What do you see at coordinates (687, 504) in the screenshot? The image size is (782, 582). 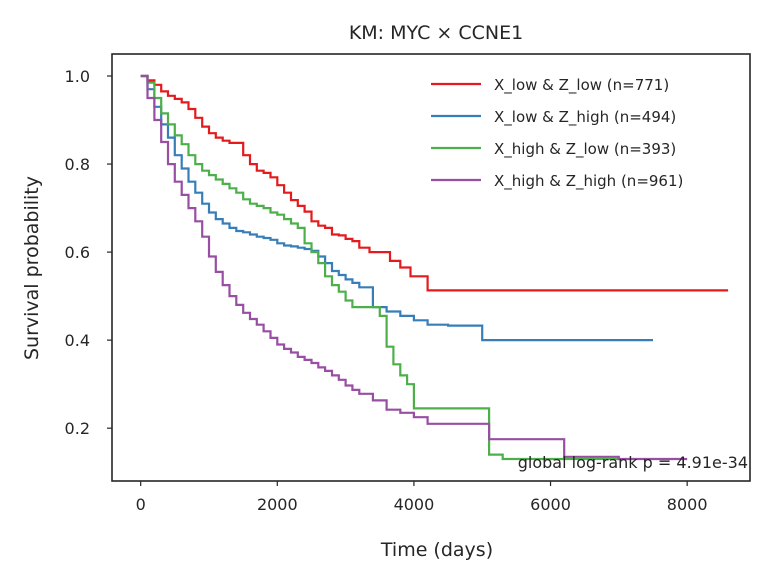 I see `x-tick-label: 8000` at bounding box center [687, 504].